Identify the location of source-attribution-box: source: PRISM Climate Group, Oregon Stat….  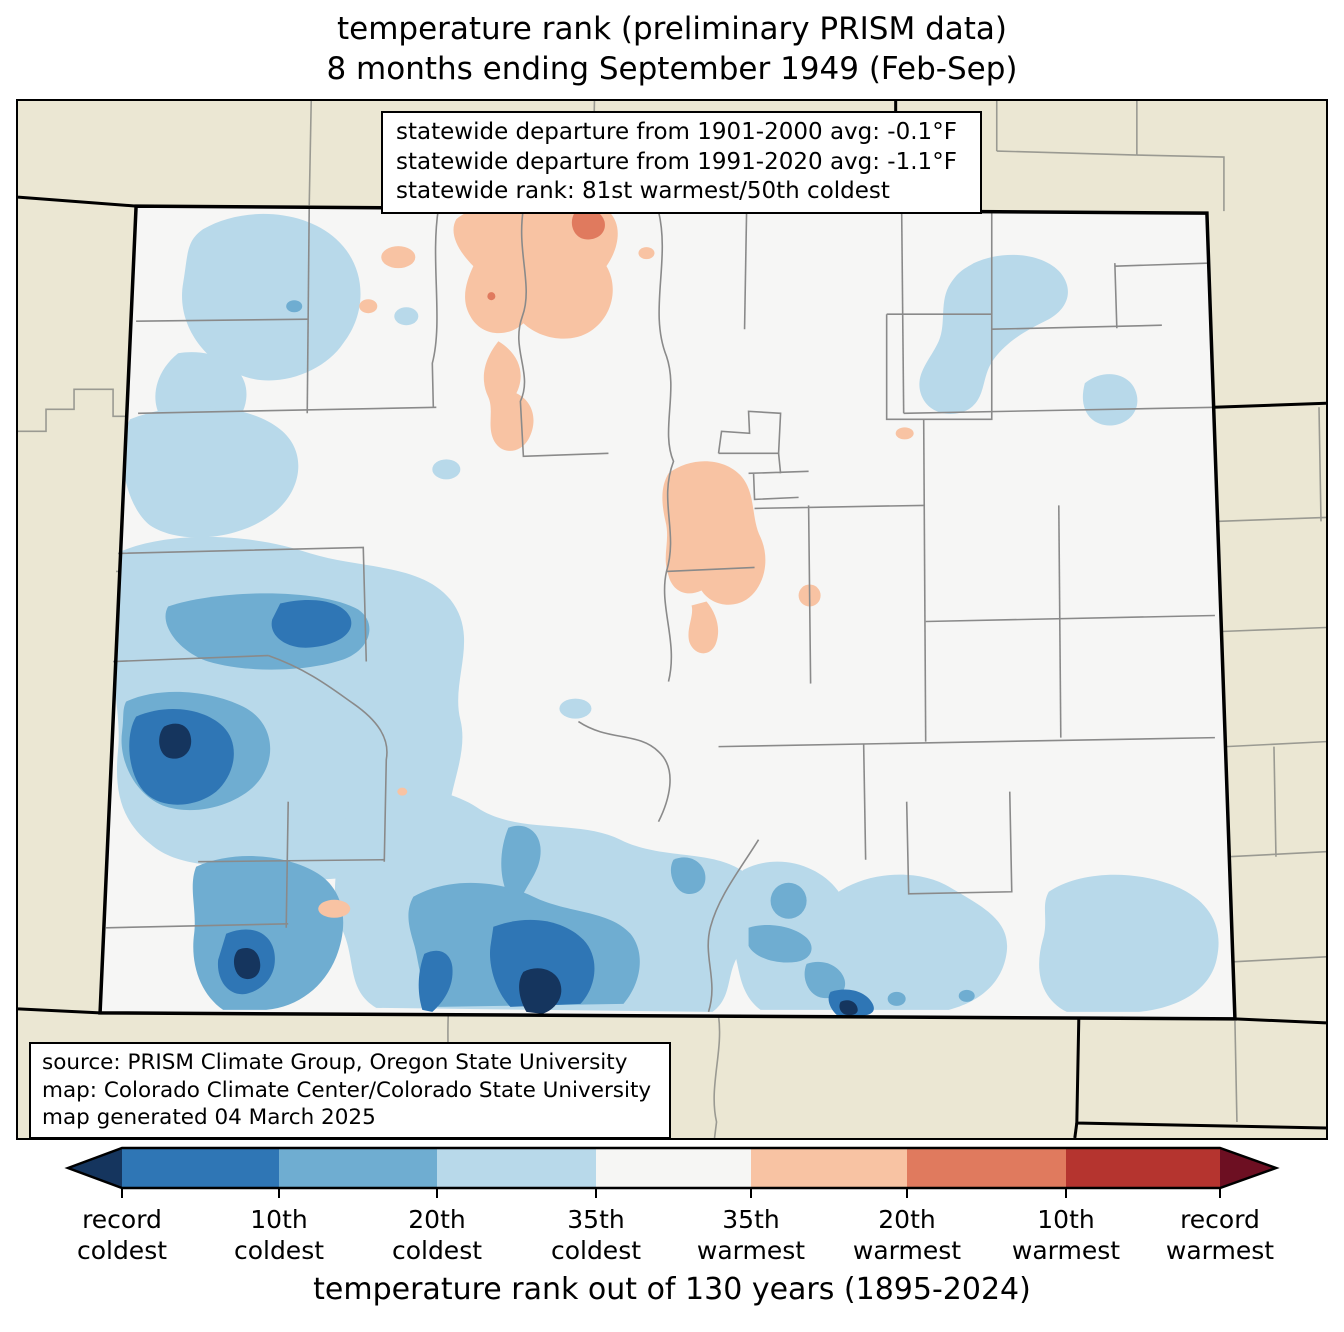
(350, 1090).